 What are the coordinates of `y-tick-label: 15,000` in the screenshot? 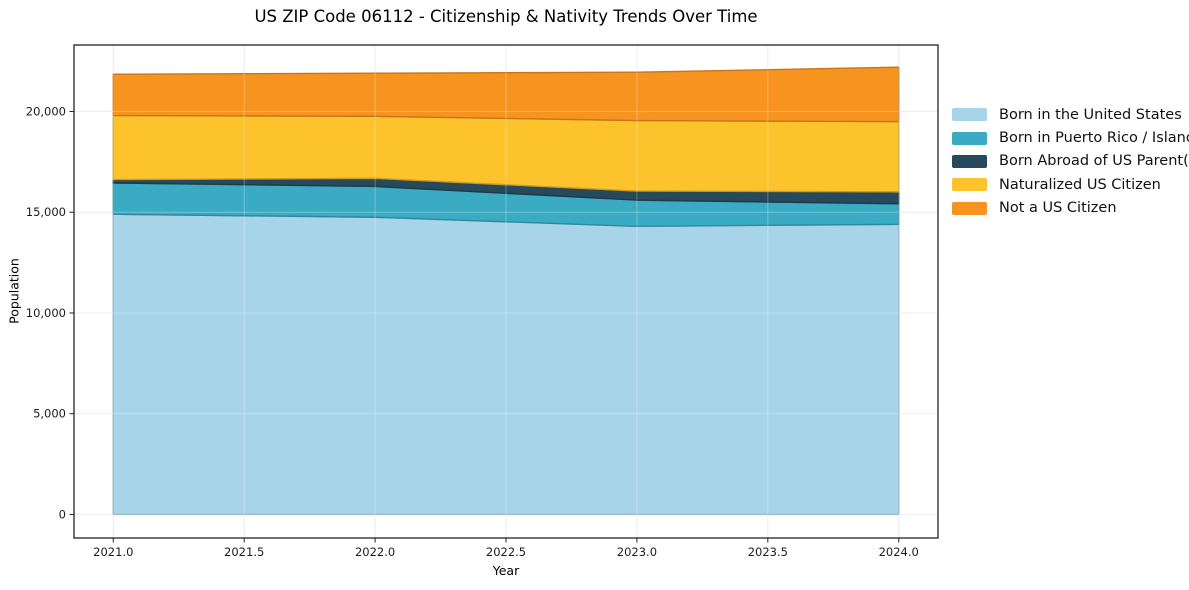 It's located at (46, 212).